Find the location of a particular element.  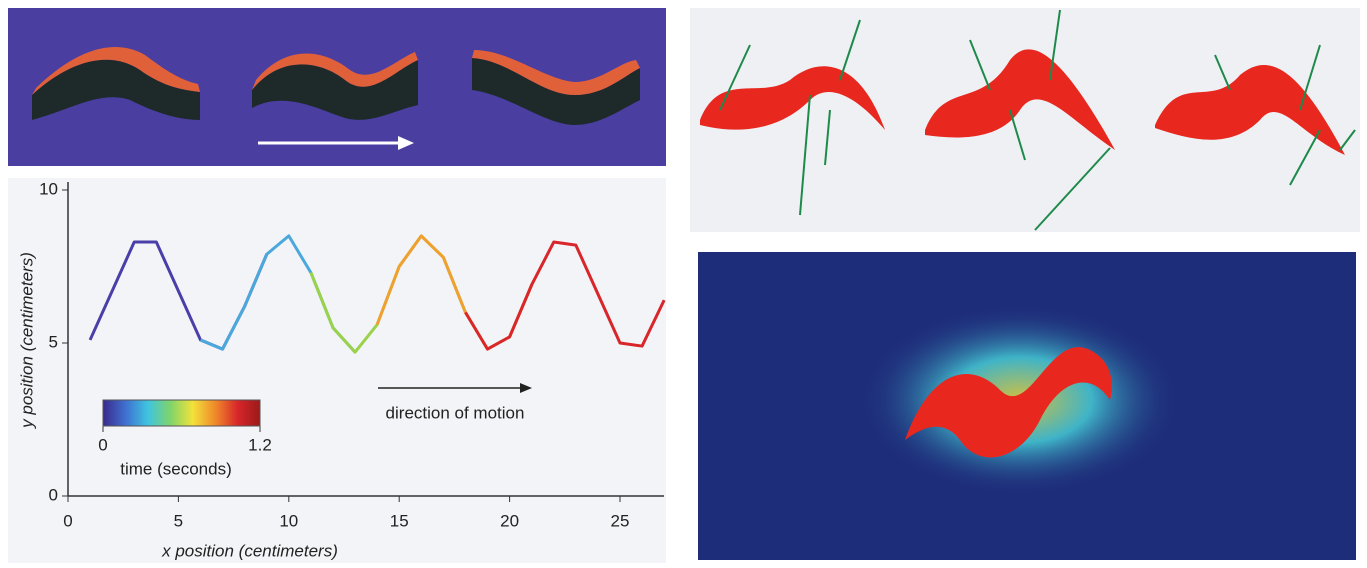

annotation: direction of motion is located at coordinates (455, 412).